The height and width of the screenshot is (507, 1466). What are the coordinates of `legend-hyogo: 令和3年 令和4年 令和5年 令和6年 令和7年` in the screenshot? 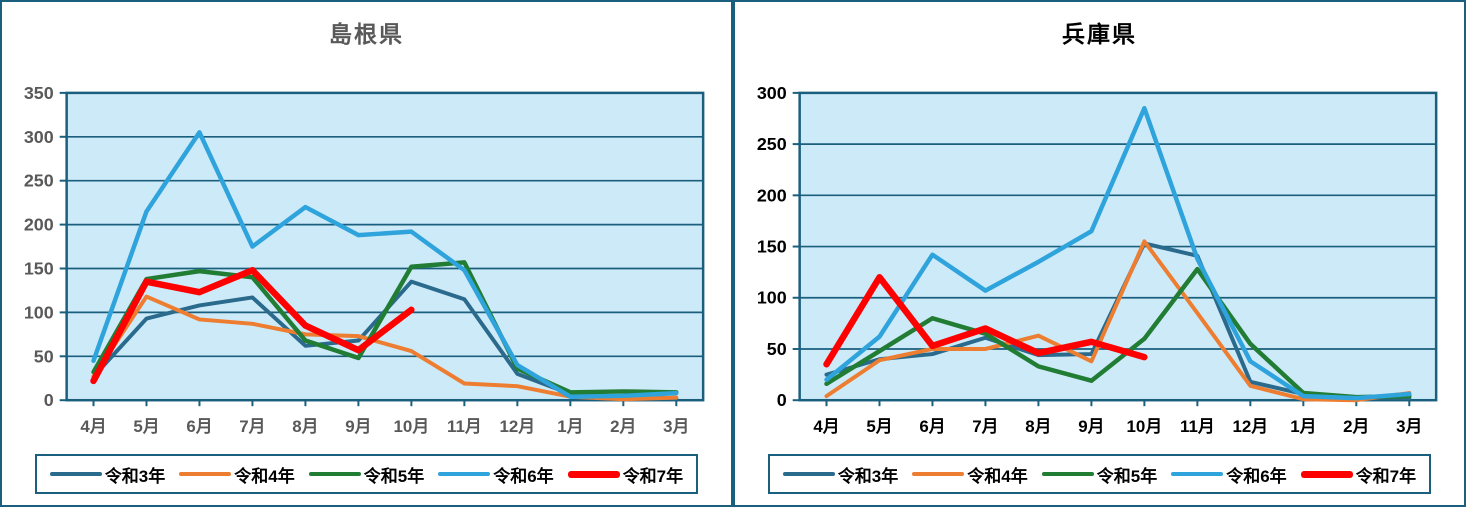 It's located at (1099, 474).